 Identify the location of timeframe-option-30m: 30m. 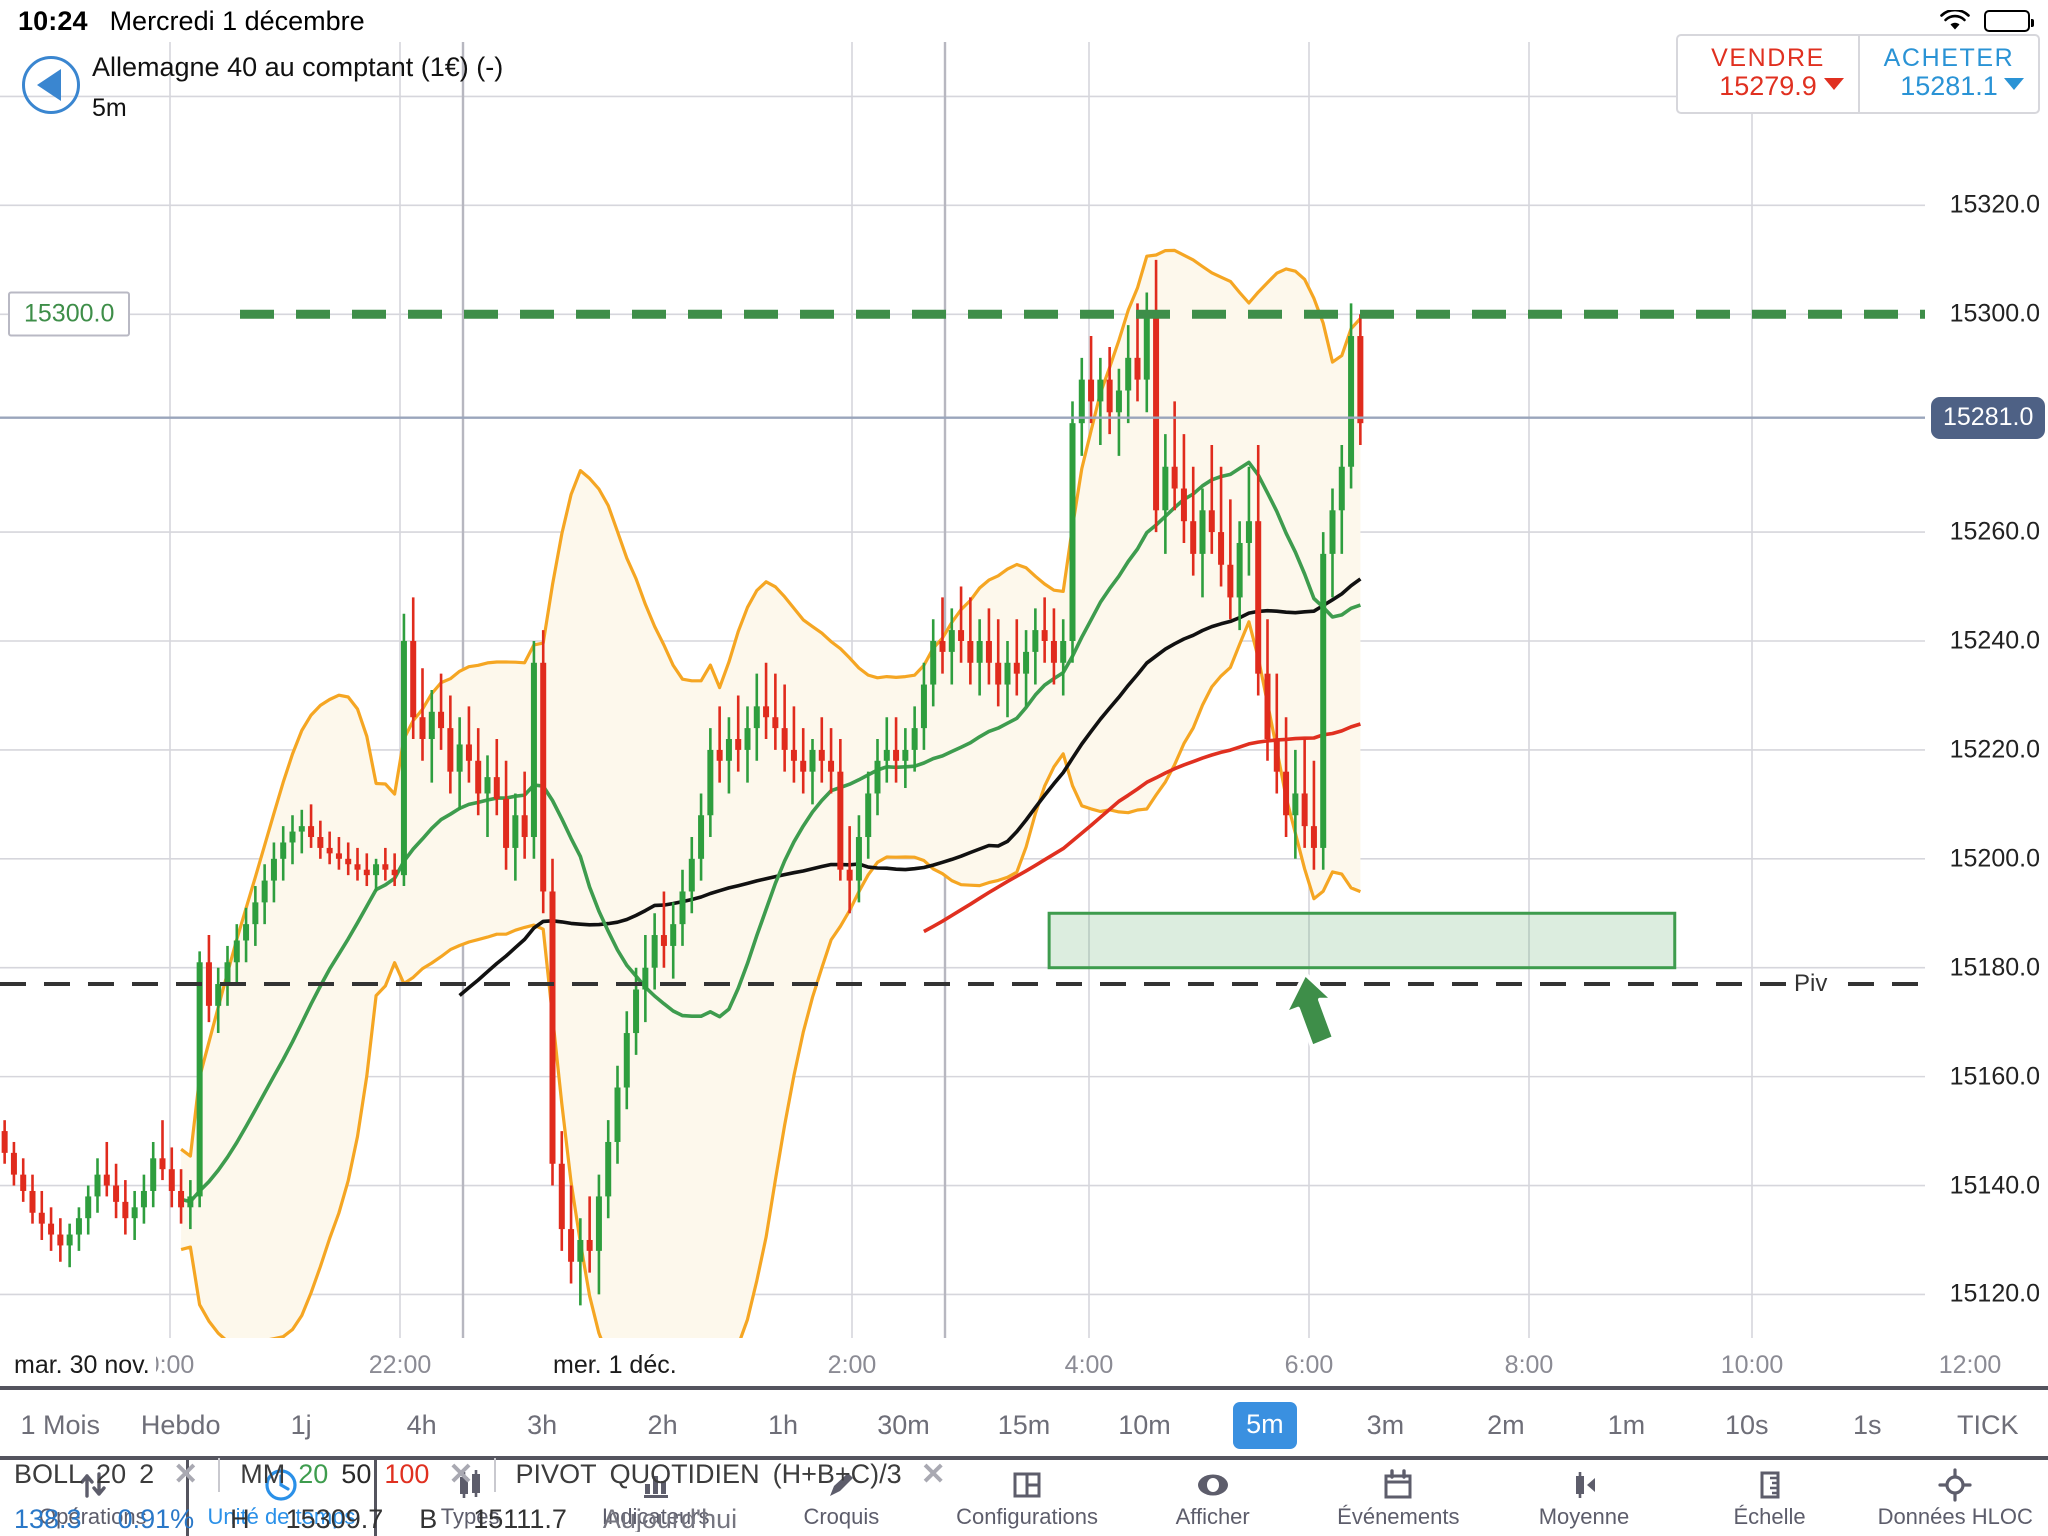
(903, 1425).